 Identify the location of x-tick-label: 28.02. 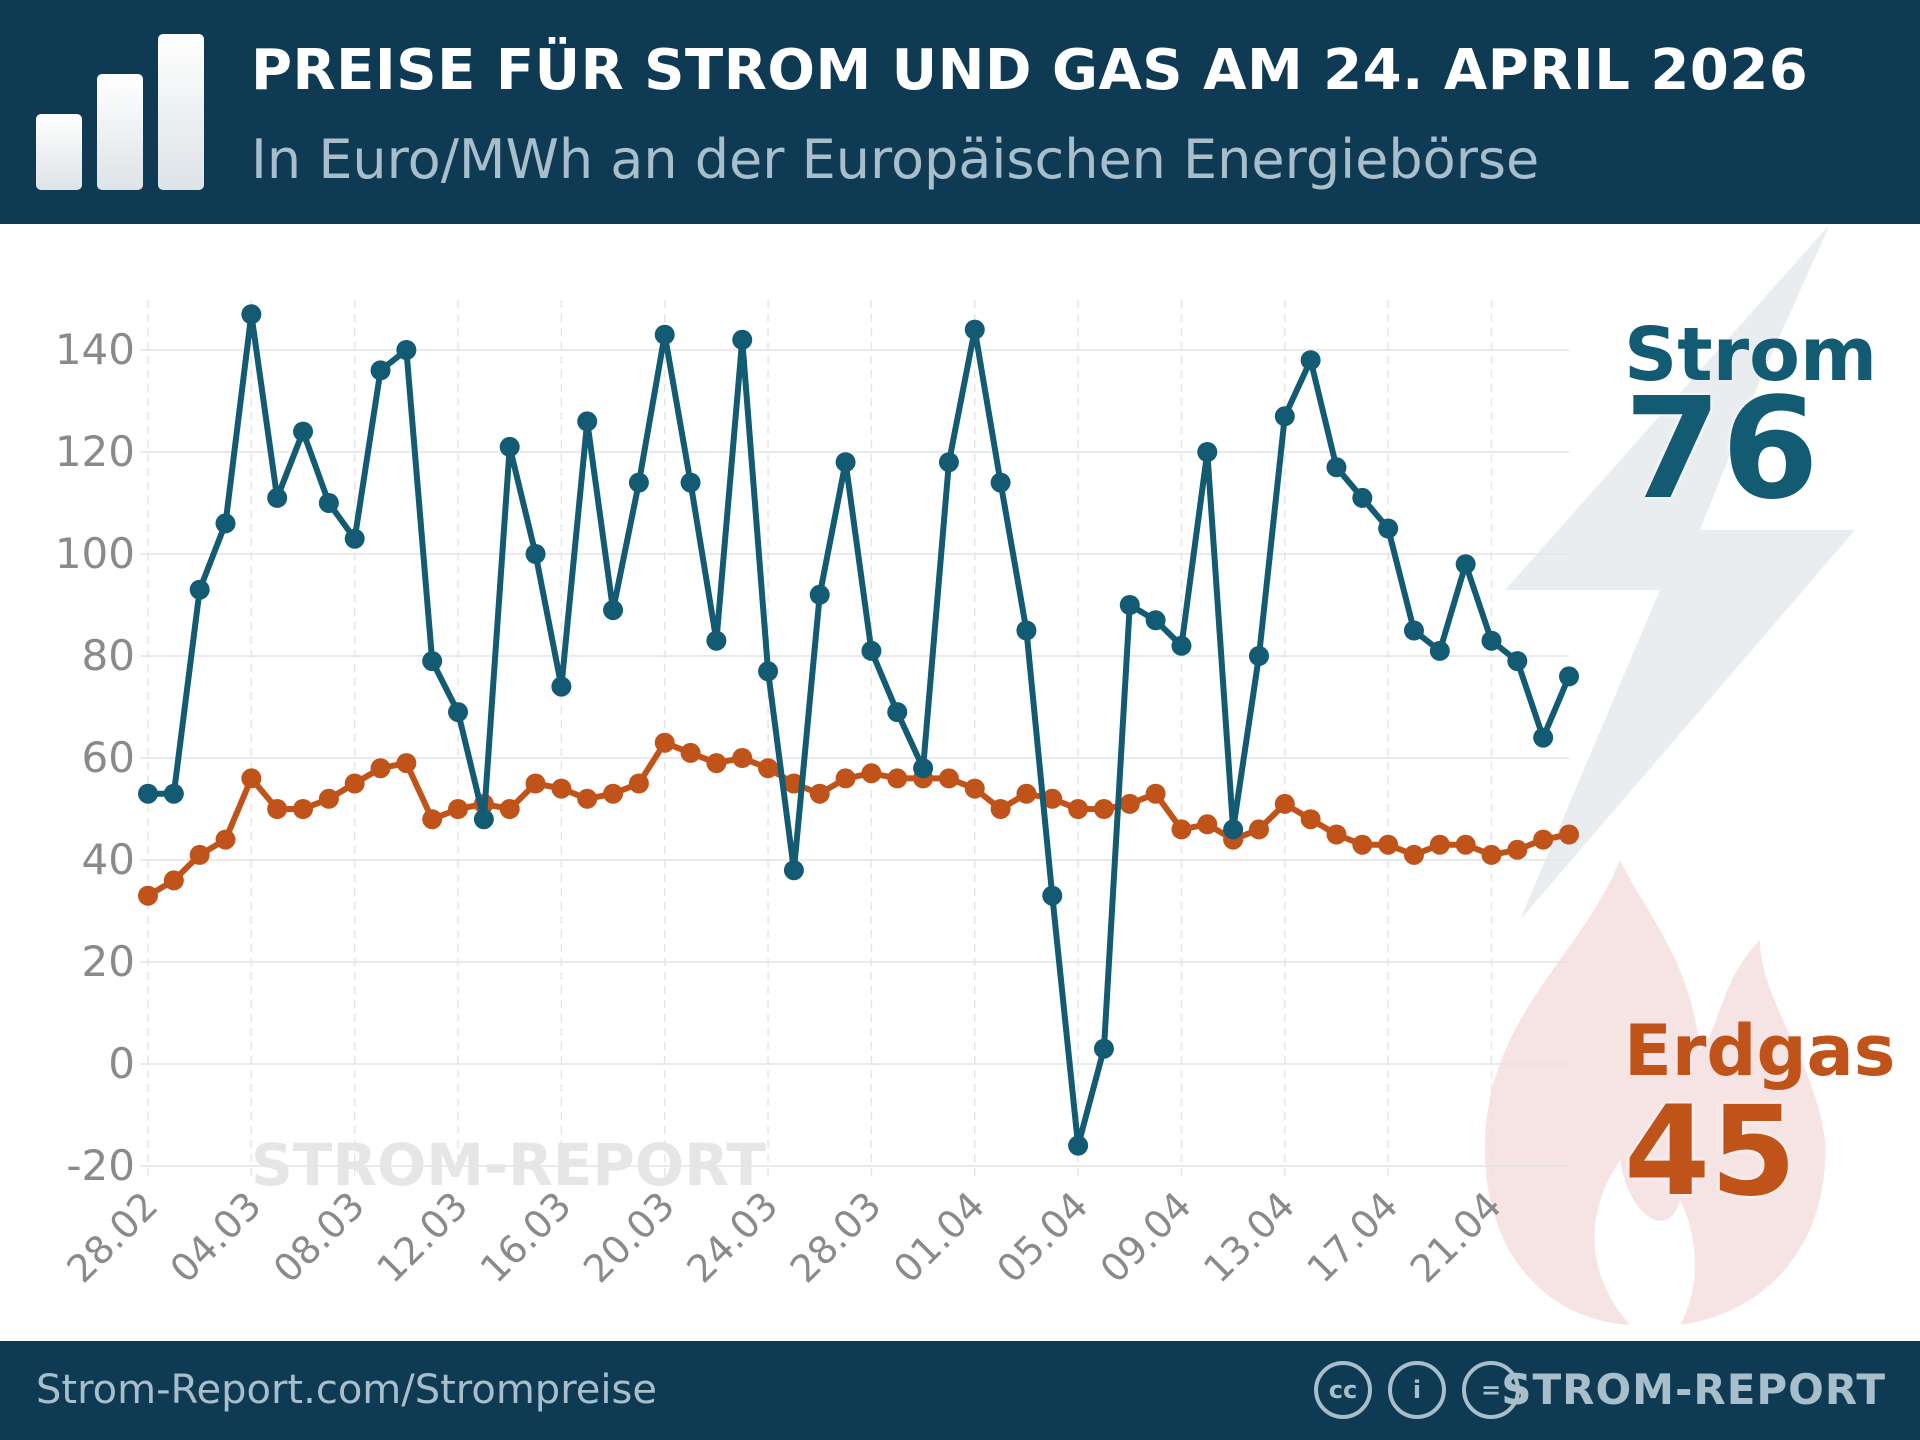
(112, 1237).